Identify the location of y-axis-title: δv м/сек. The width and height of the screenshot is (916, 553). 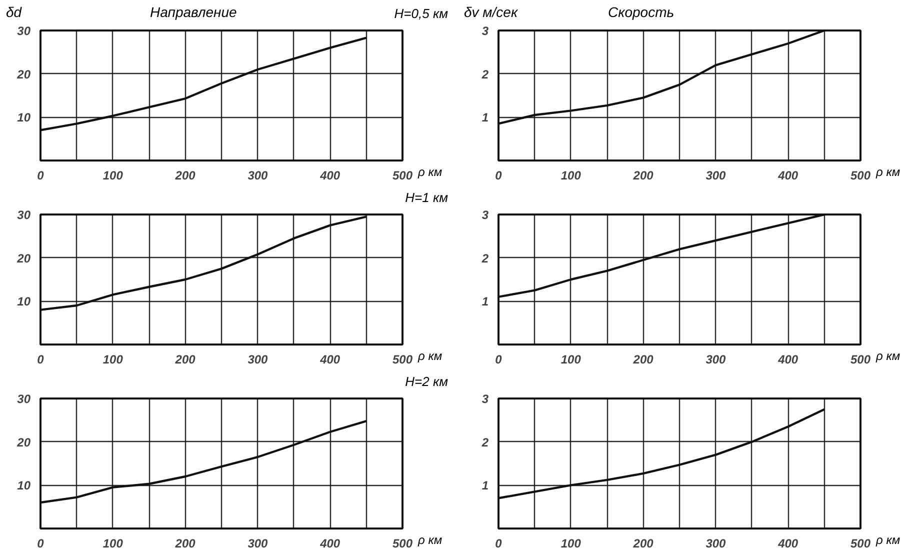
(491, 12).